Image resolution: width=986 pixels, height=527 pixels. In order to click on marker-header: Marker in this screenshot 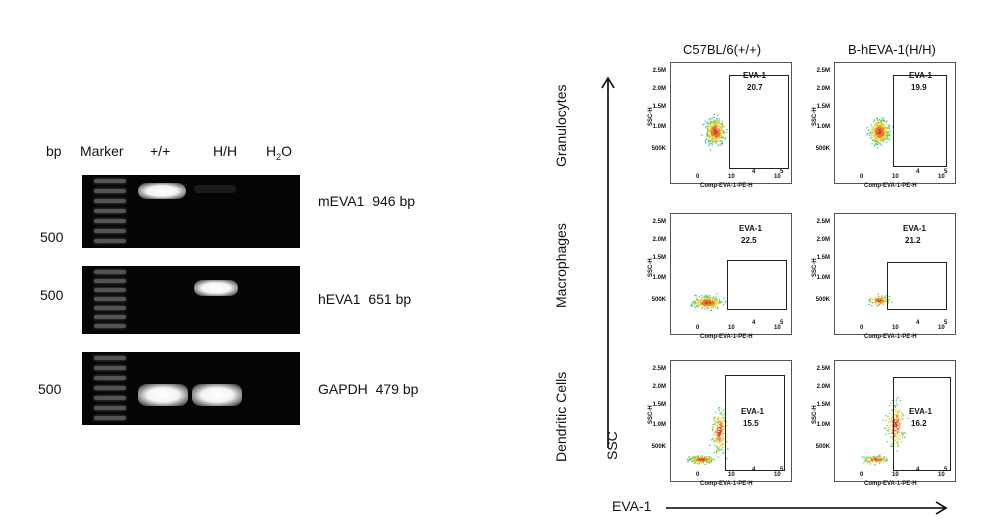, I will do `click(102, 151)`.